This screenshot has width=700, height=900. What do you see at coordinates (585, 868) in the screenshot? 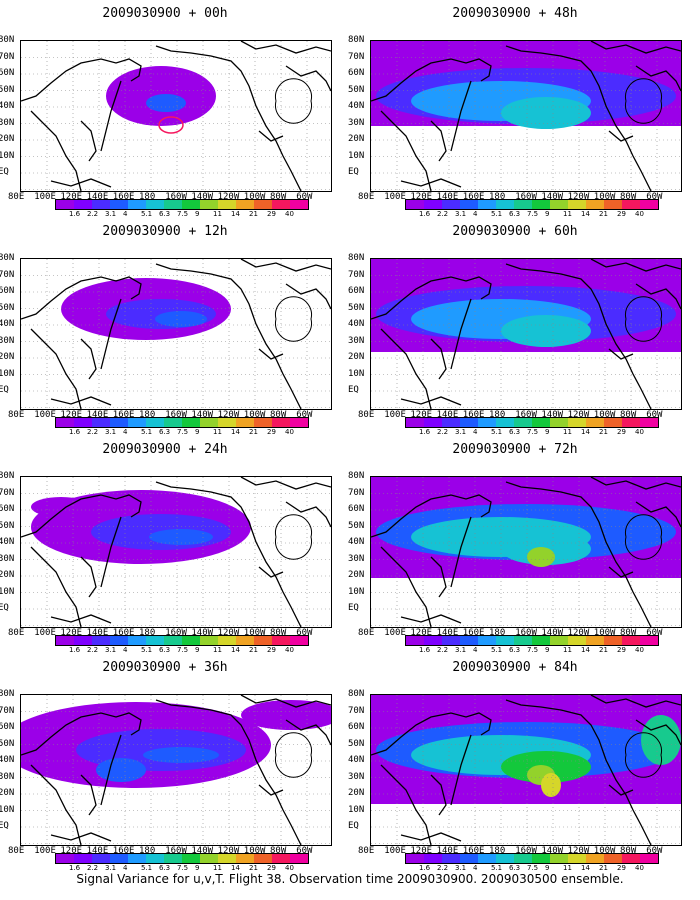
I see `colorbar-label: 14` at bounding box center [585, 868].